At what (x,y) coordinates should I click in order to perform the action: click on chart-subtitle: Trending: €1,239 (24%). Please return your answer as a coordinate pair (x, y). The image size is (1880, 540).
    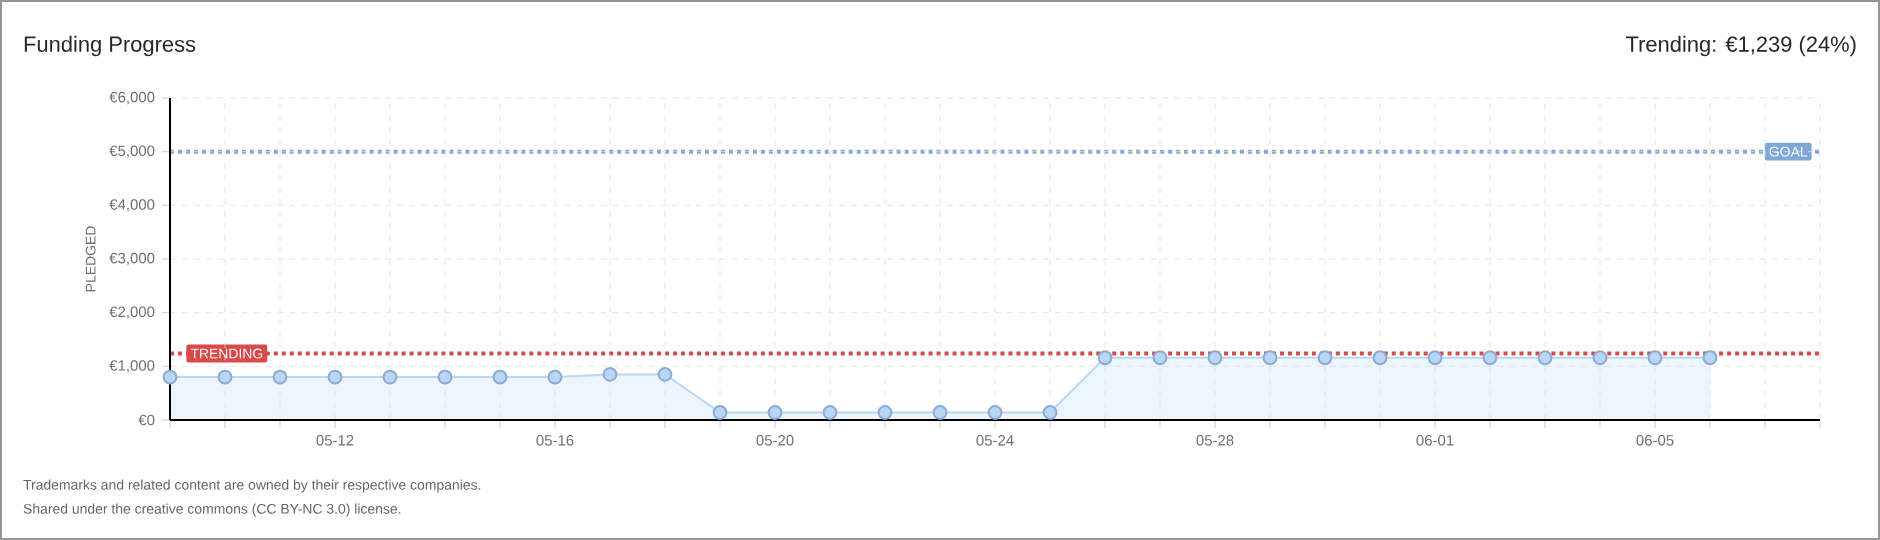
    Looking at the image, I should click on (1740, 46).